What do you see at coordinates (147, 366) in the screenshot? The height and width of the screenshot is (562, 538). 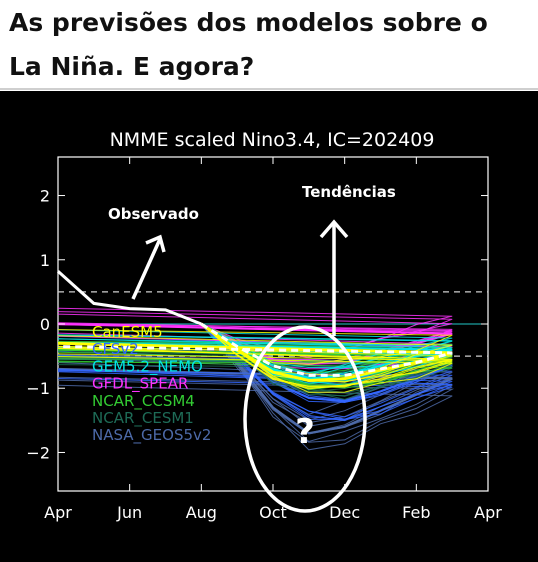 I see `legend-item-gem5-2-nemo: GEM5.2_NEMO` at bounding box center [147, 366].